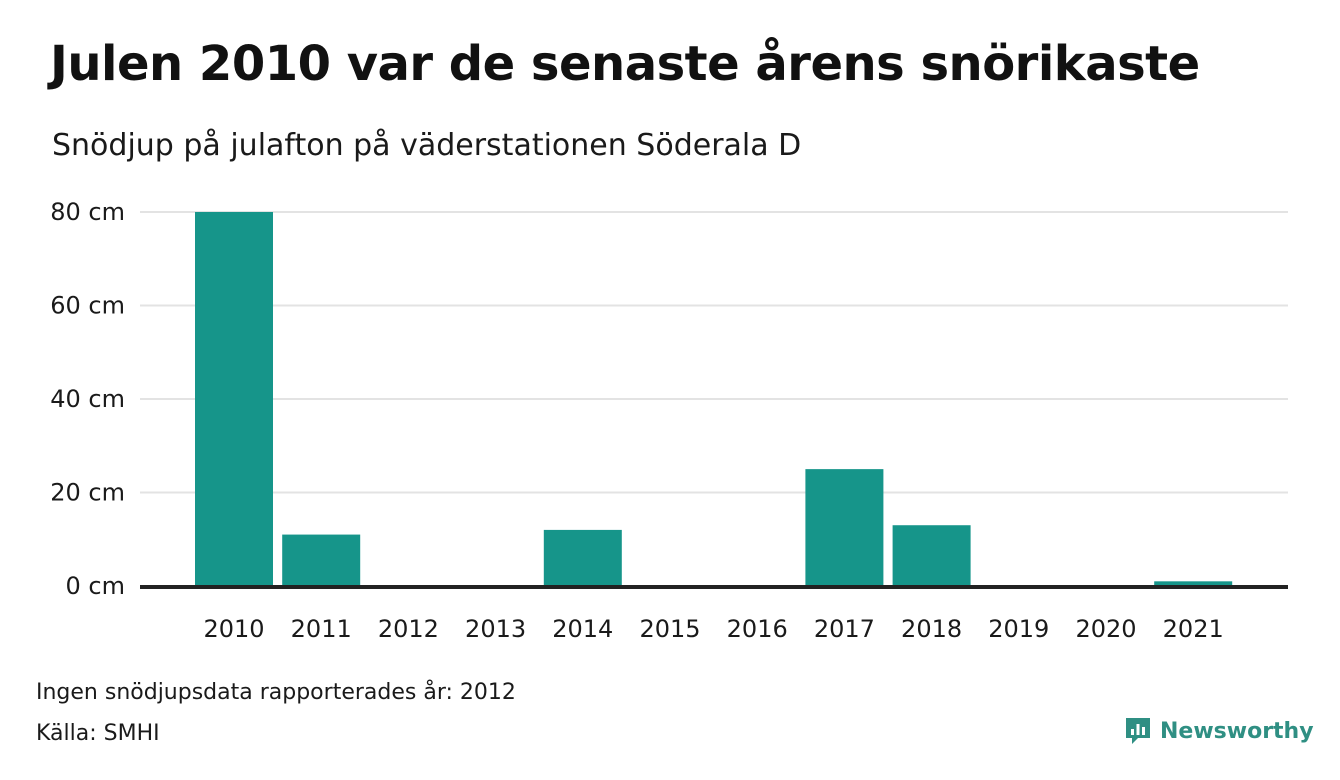  I want to click on x-tick-label: 2021, so click(1193, 629).